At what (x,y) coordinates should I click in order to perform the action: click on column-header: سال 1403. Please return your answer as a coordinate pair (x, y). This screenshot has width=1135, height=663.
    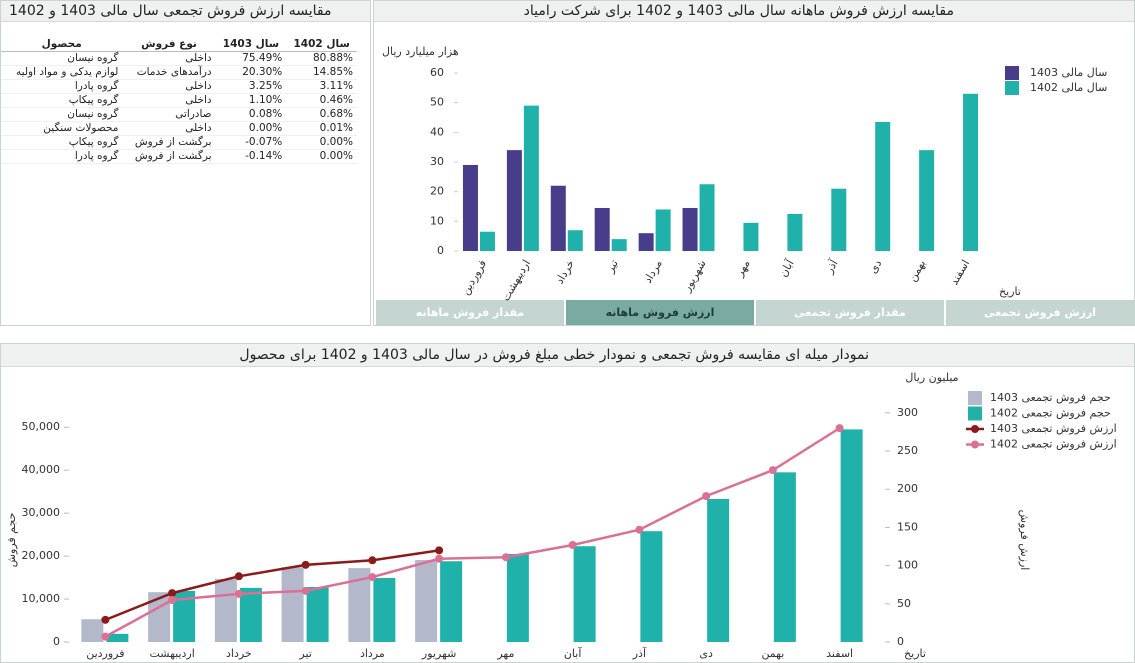
    Looking at the image, I should click on (251, 44).